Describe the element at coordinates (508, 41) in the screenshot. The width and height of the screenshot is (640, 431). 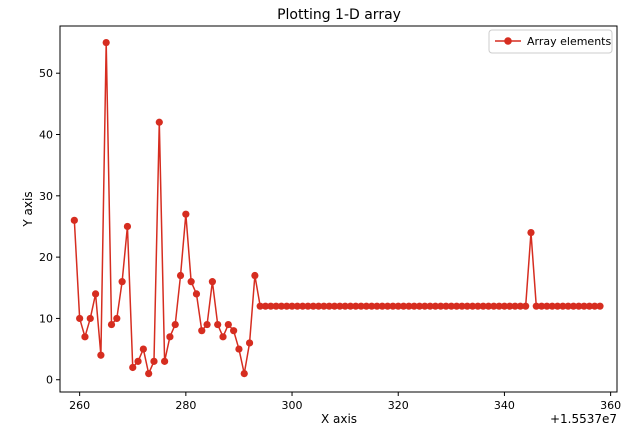
I see `legend-marker-sample` at that location.